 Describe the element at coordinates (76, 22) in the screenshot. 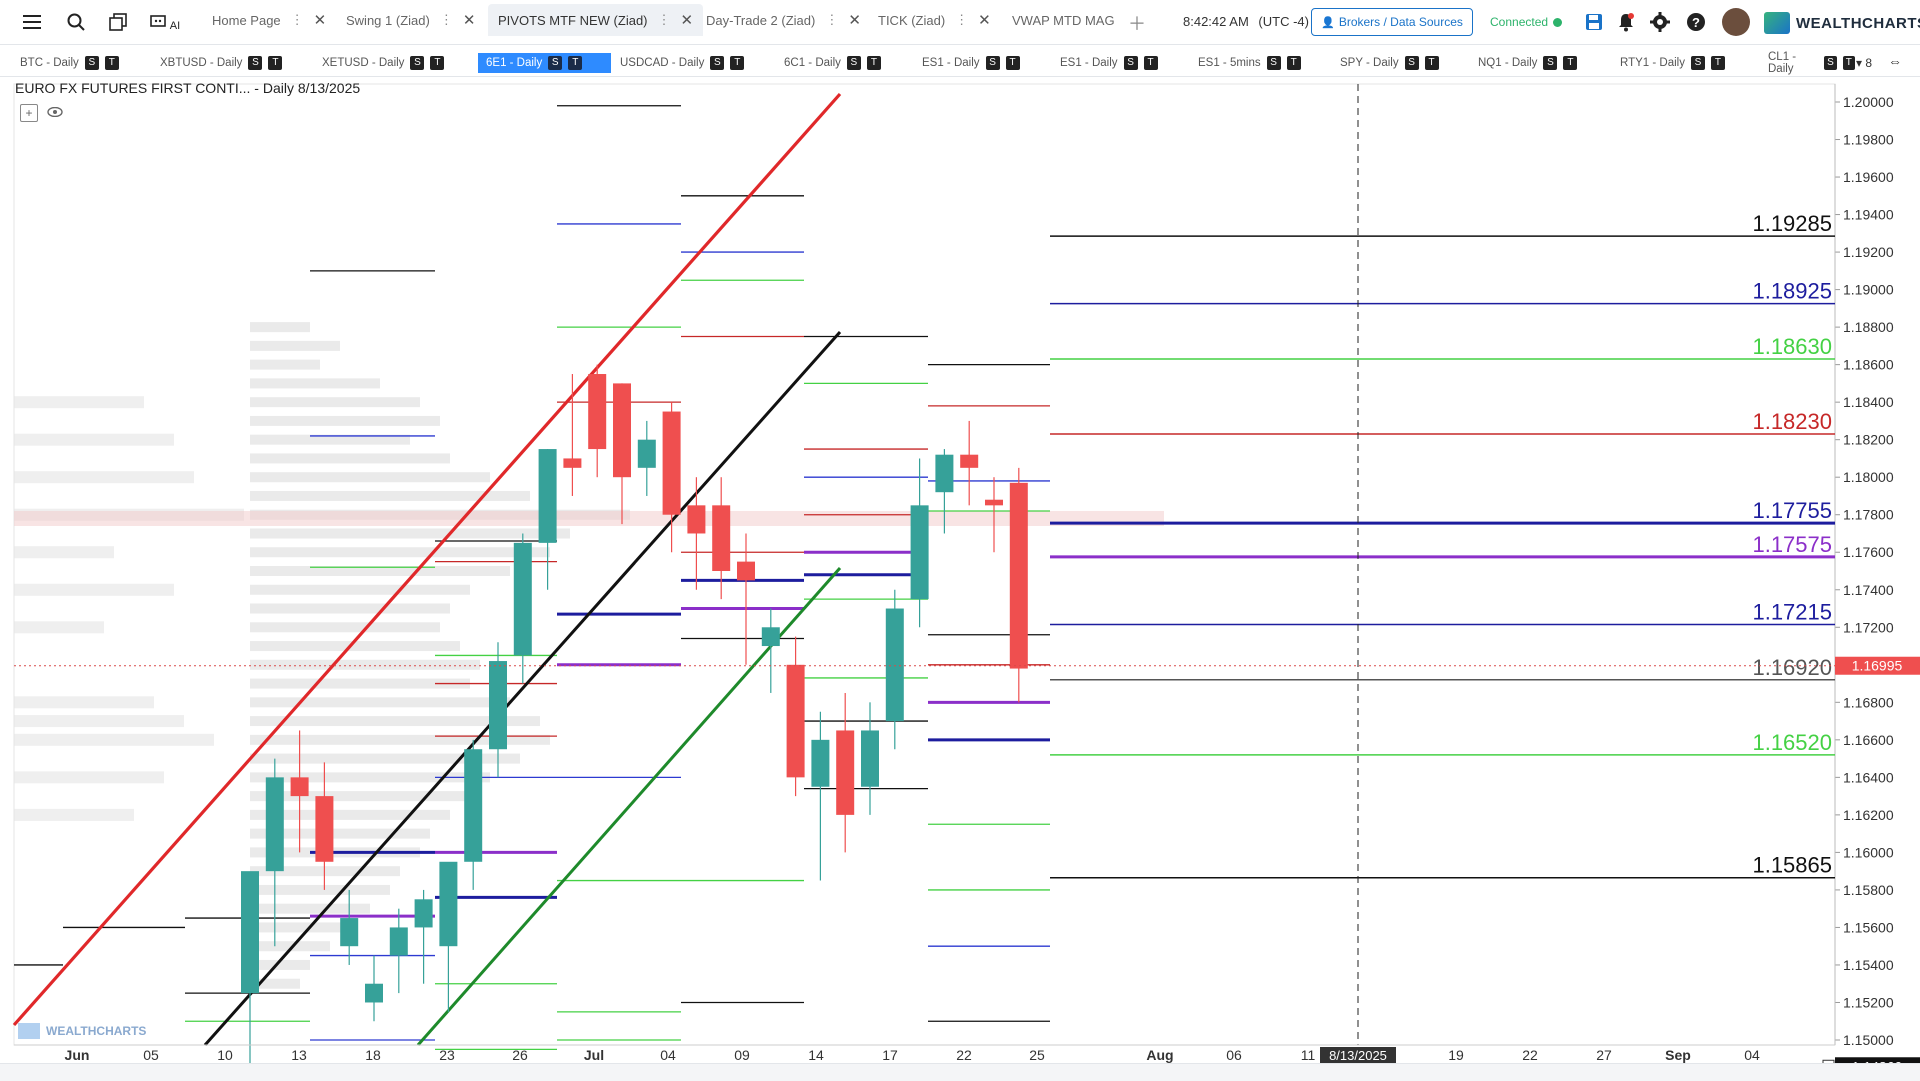

I see `search-icon` at that location.